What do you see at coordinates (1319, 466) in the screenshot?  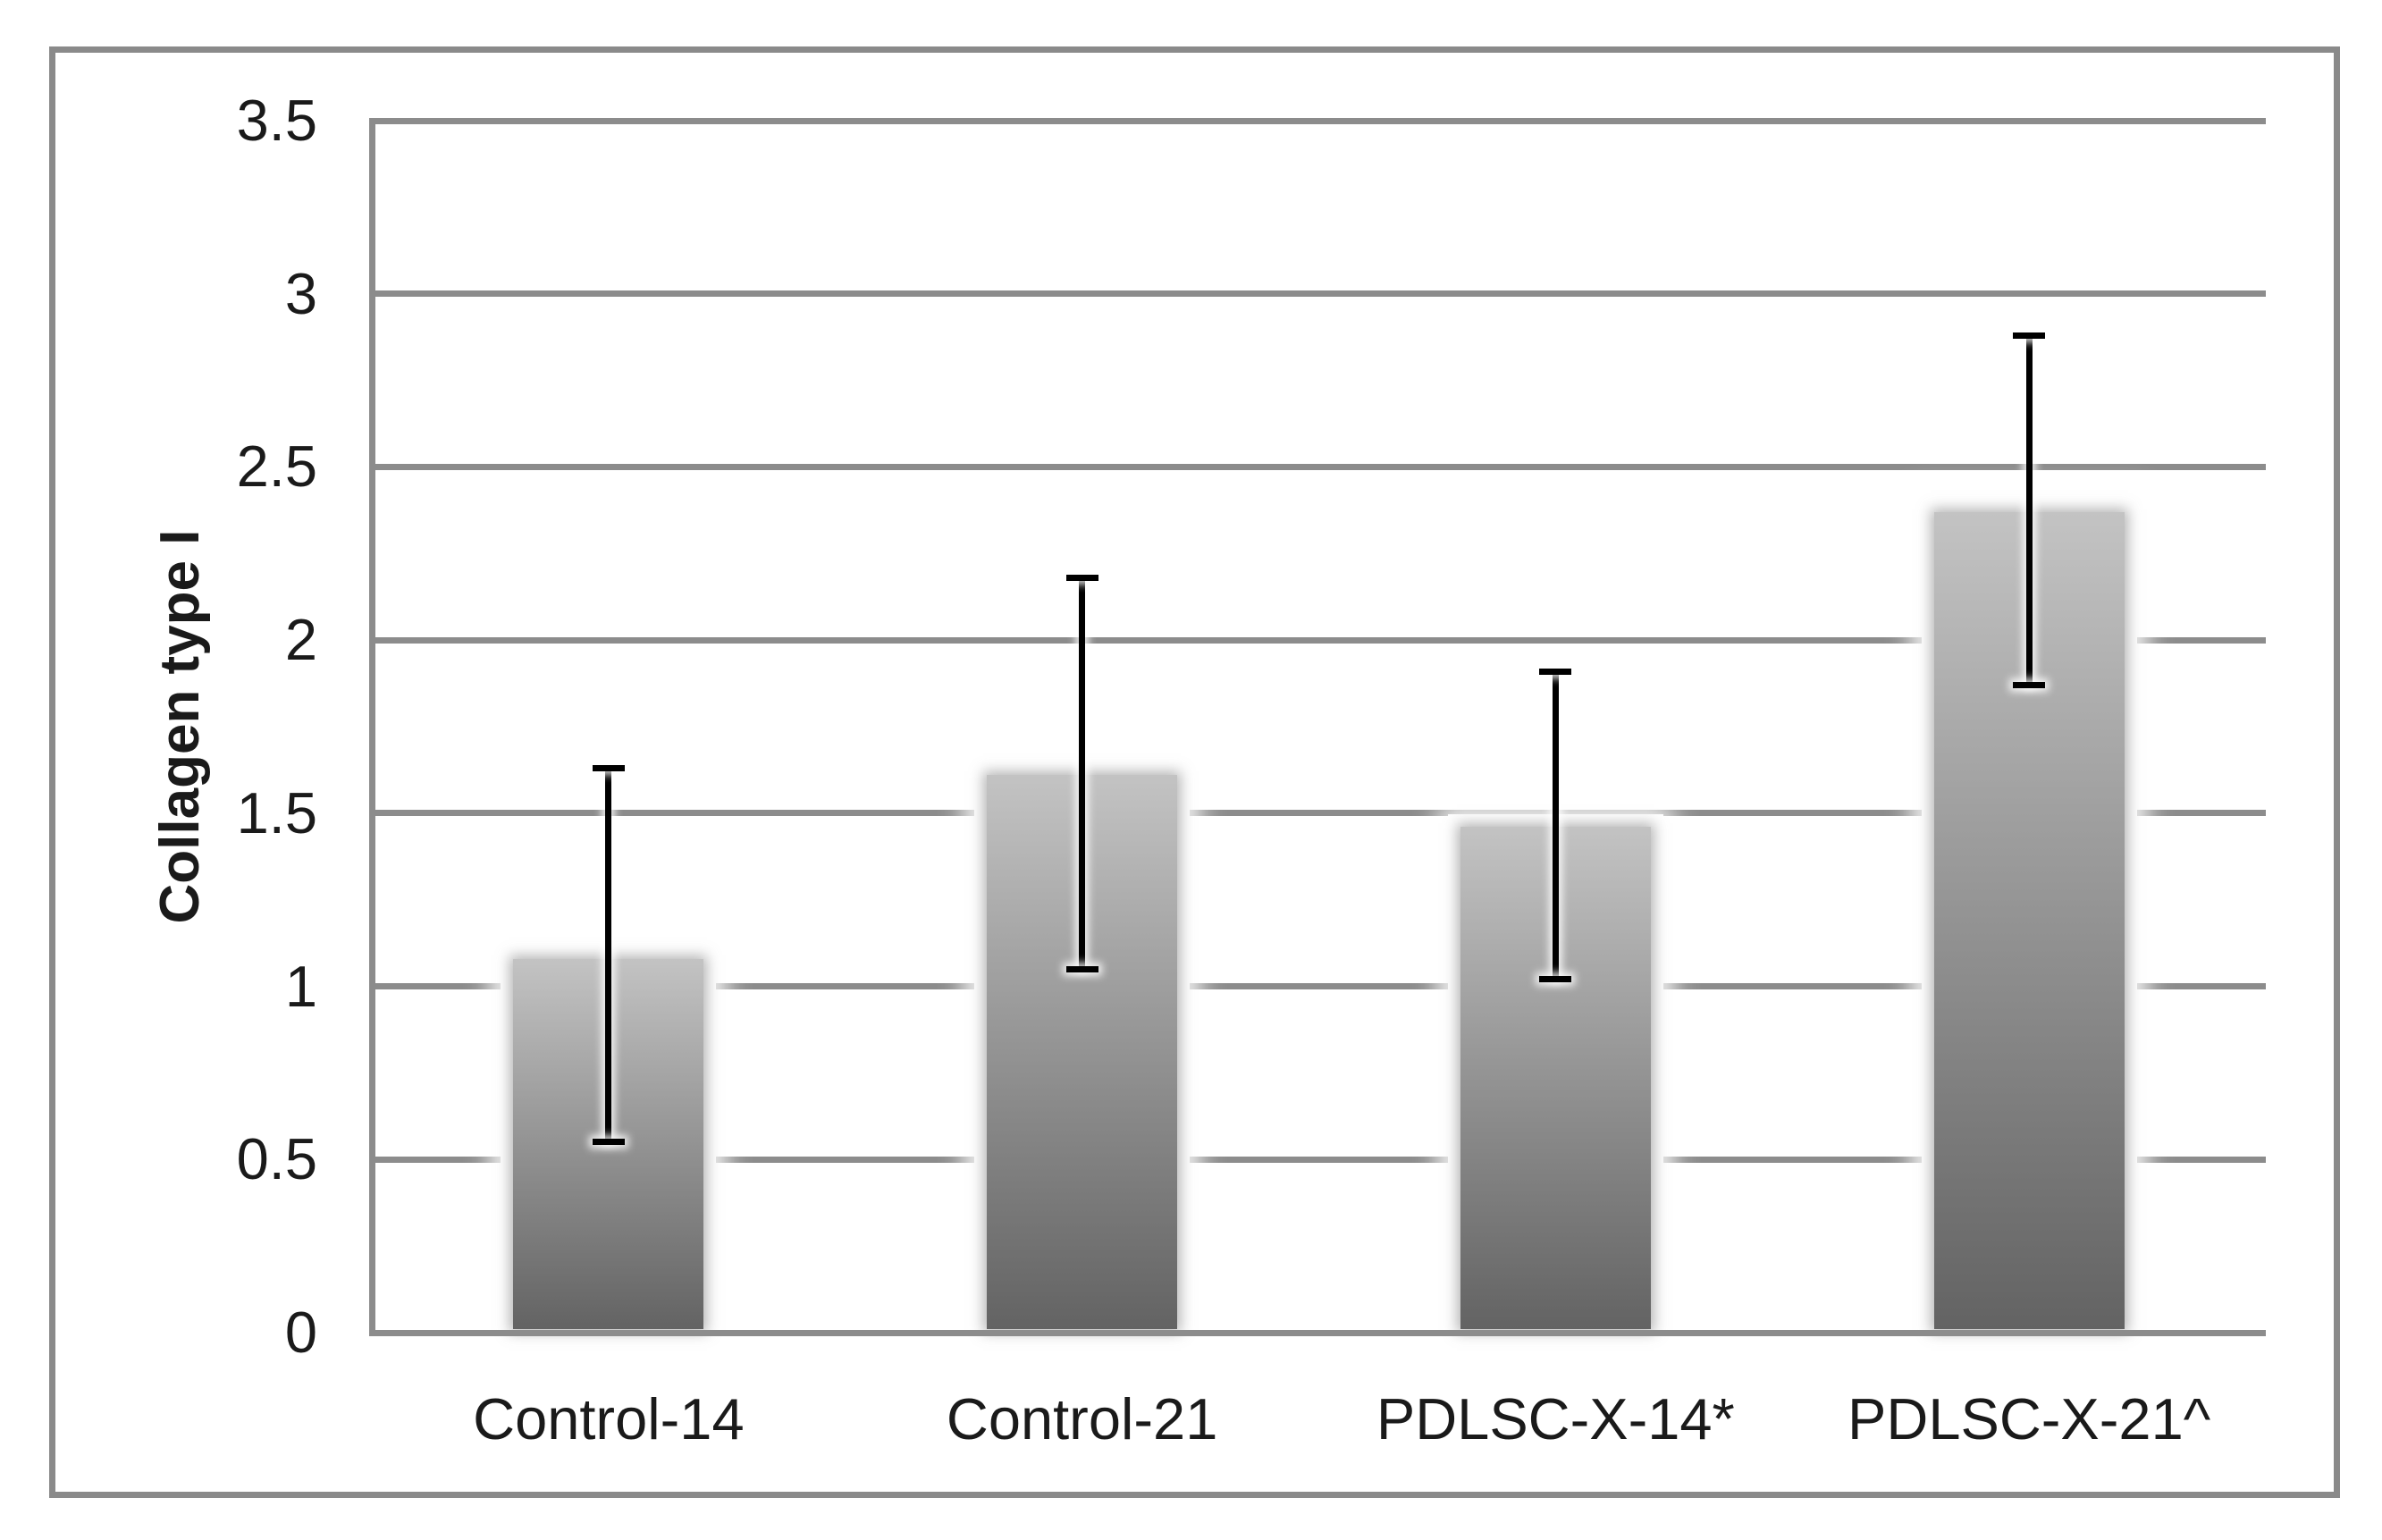 I see `gridline-2.5` at bounding box center [1319, 466].